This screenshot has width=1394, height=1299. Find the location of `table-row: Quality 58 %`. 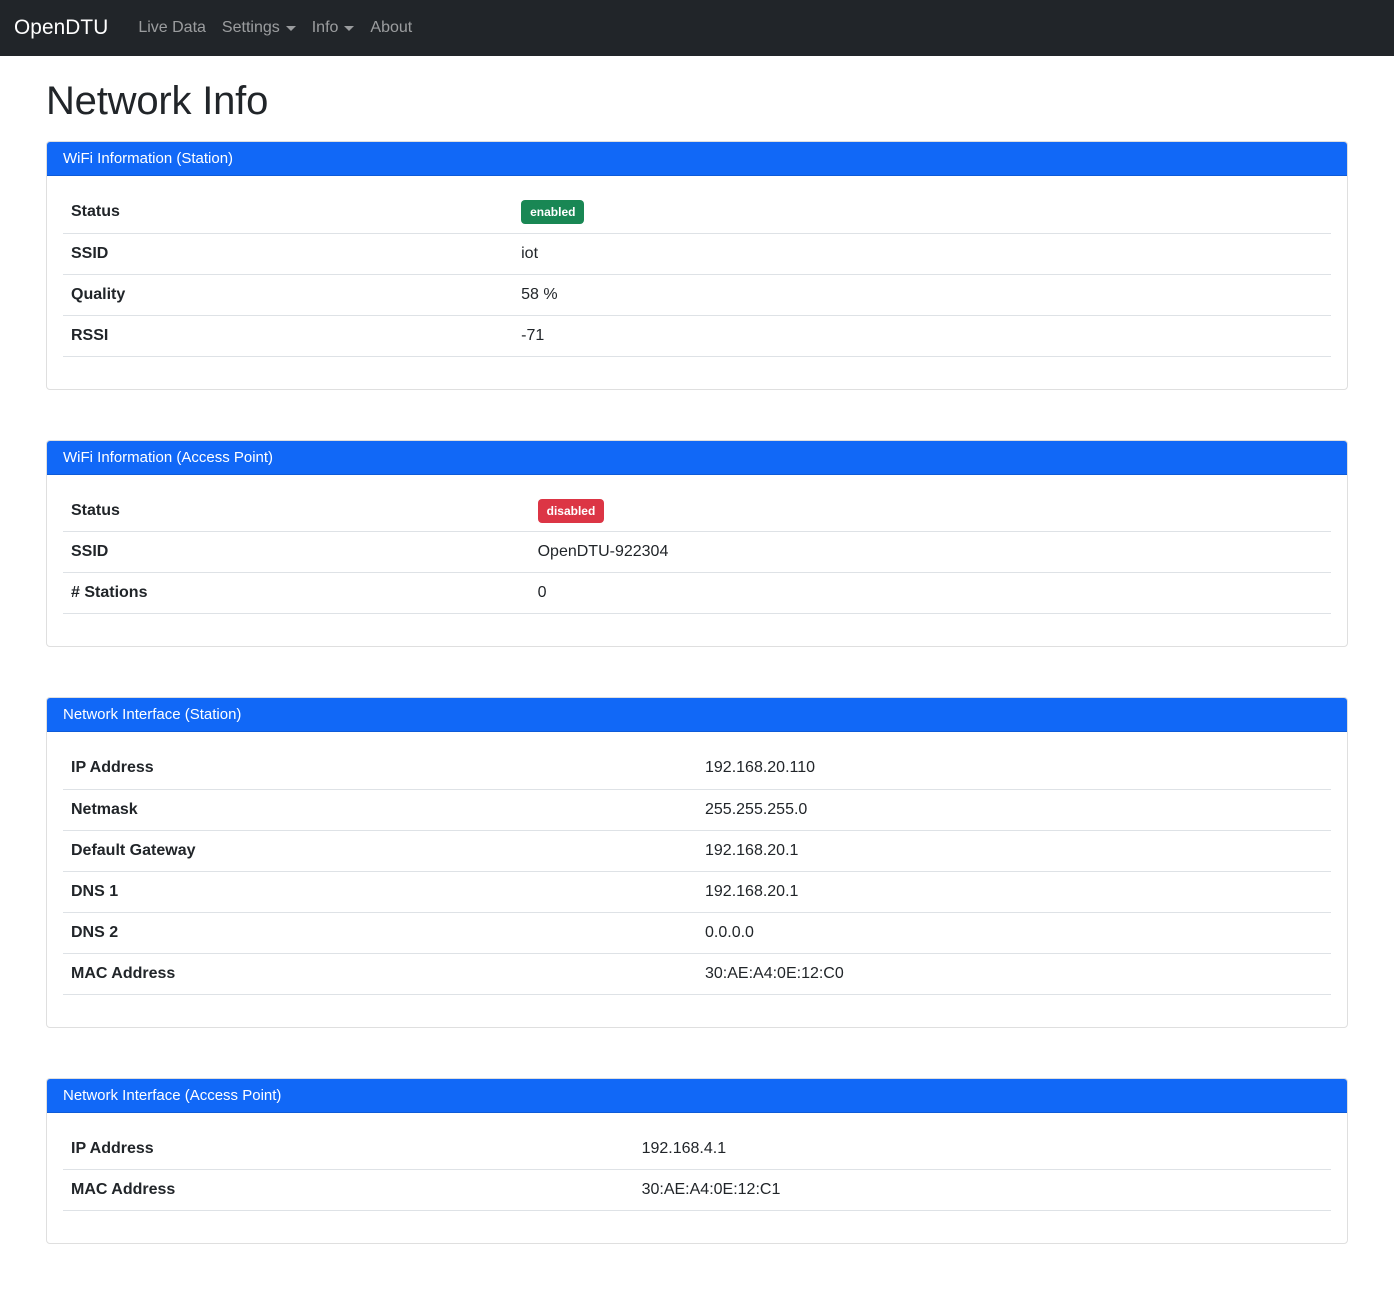

table-row: Quality 58 % is located at coordinates (697, 294).